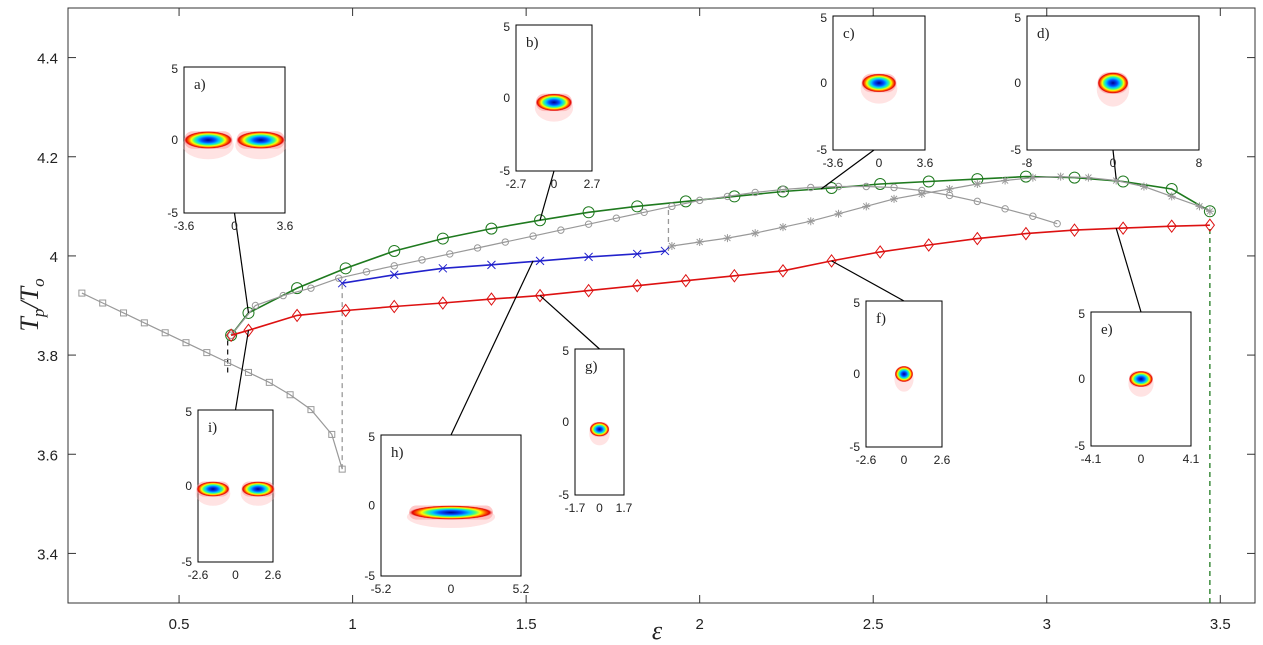 This screenshot has width=1263, height=645. What do you see at coordinates (700, 624) in the screenshot?
I see `x-tick-label: 2` at bounding box center [700, 624].